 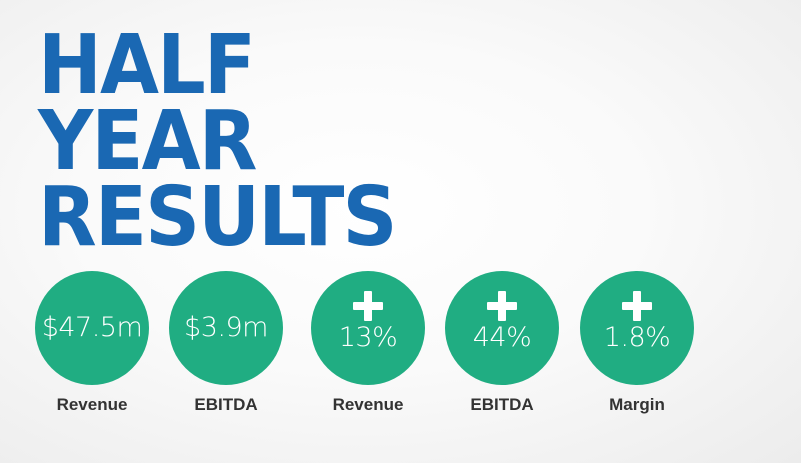 I want to click on headline-line-3: RESULTS, so click(x=217, y=217).